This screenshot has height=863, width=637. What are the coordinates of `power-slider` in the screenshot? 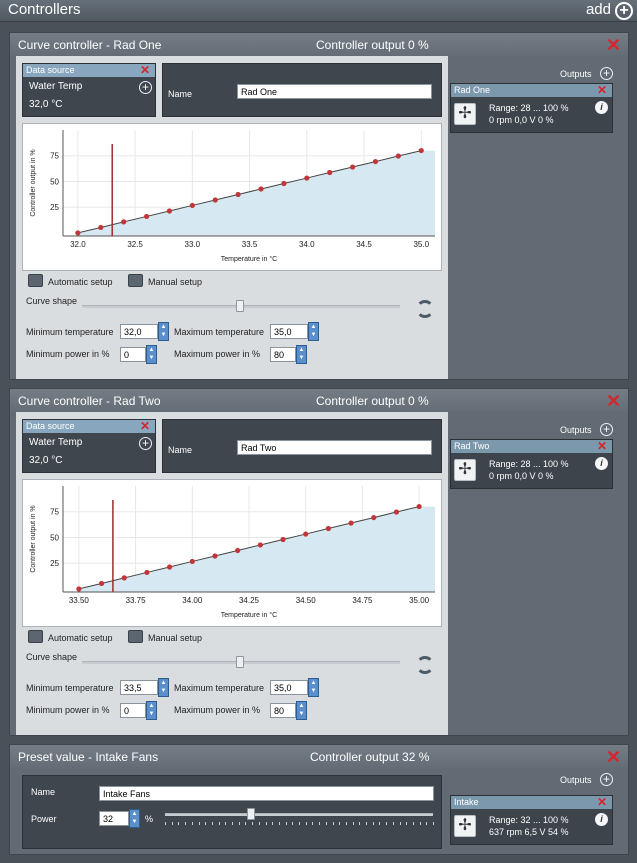 It's located at (299, 814).